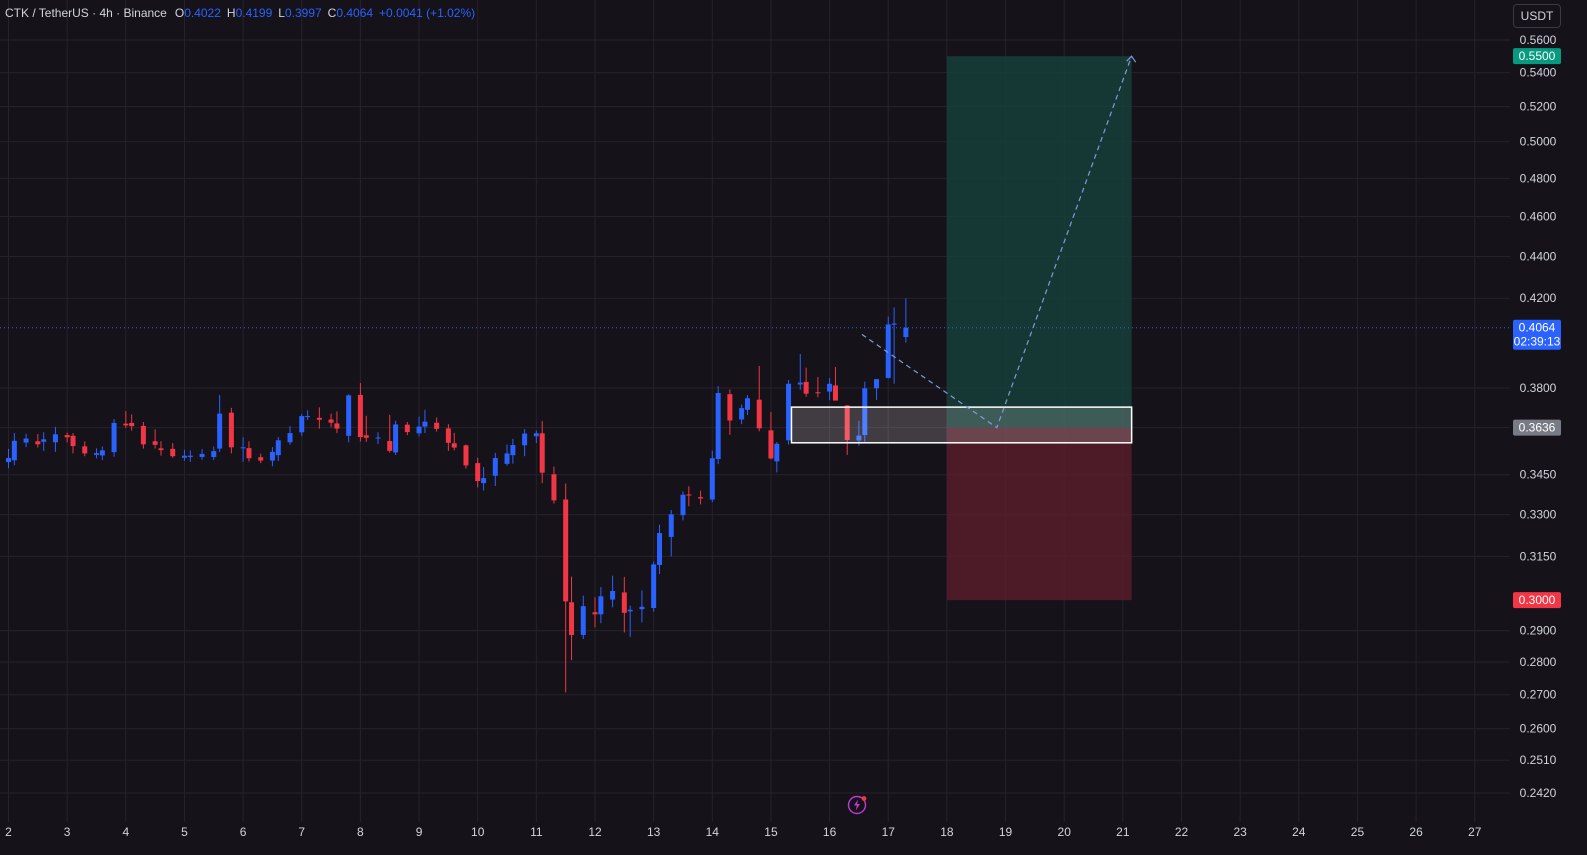 This screenshot has height=855, width=1587. What do you see at coordinates (1537, 16) in the screenshot?
I see `currency-button: USDT` at bounding box center [1537, 16].